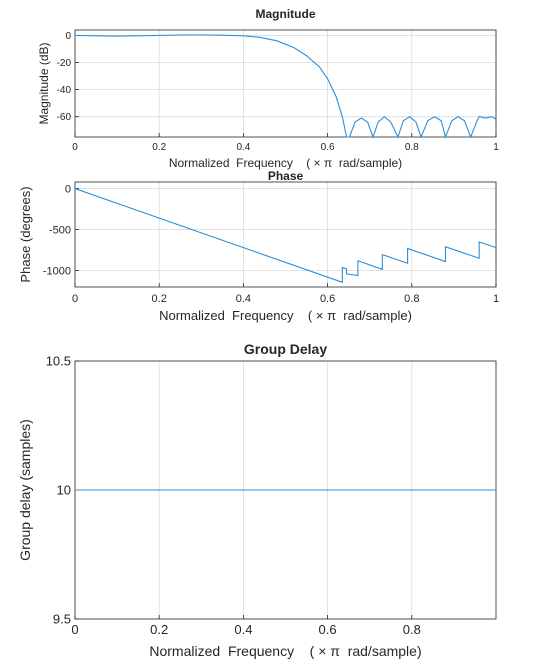 The image size is (534, 665). I want to click on y-tick-label: 9.5, so click(62, 619).